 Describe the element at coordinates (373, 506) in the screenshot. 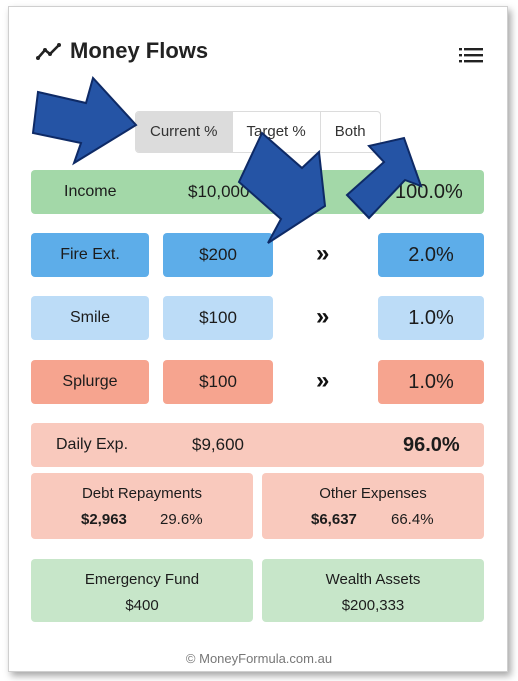

I see `other-expenses-box: Other Expenses $6,637 66.4%` at that location.